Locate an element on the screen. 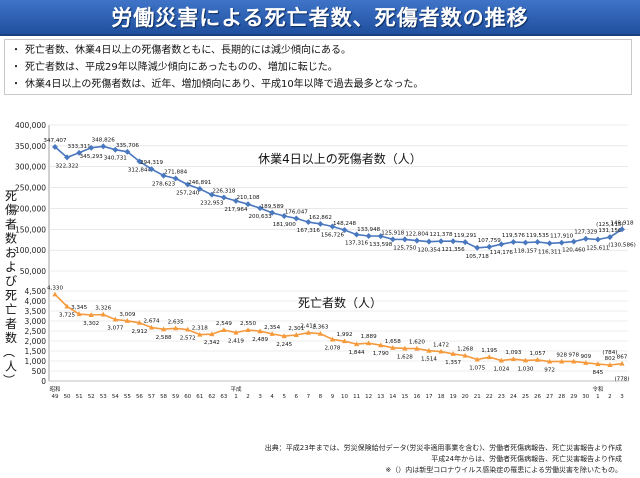 Image resolution: width=640 pixels, height=478 pixels. y-tick-label: 400,000 is located at coordinates (30, 125).